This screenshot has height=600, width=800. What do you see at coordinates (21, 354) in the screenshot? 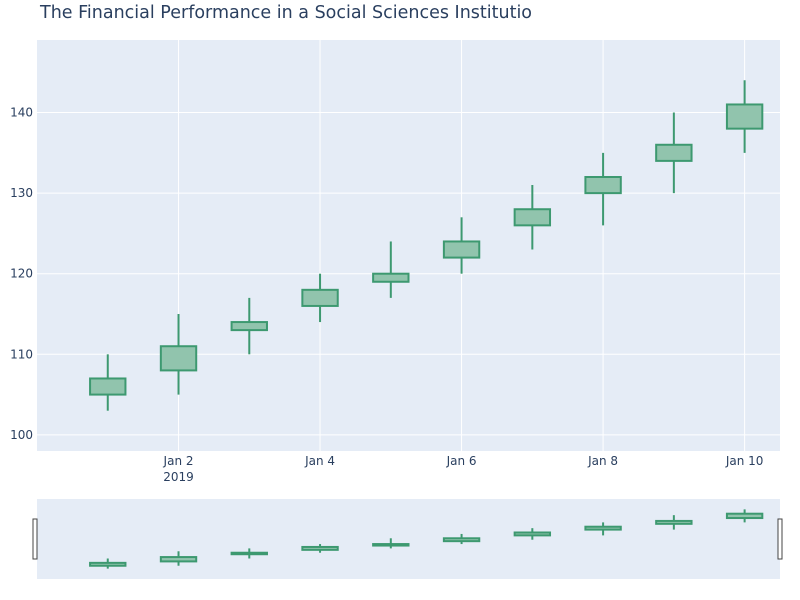
I see `y-tick-label: 110` at bounding box center [21, 354].